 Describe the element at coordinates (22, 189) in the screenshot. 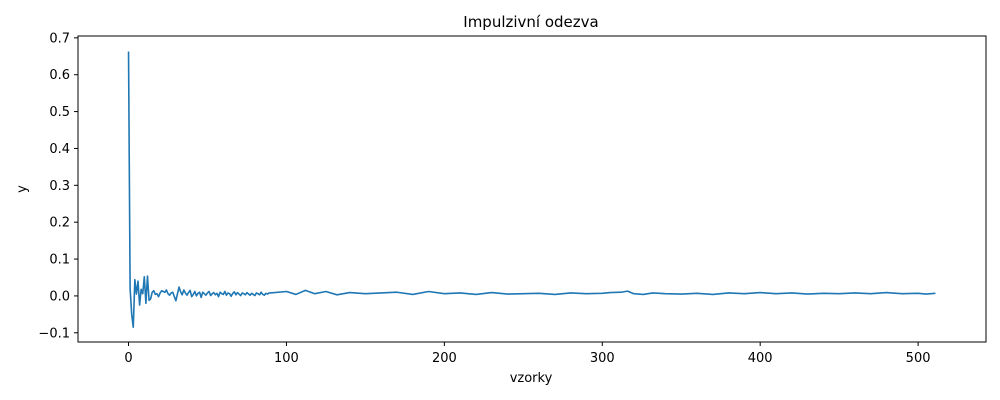

I see `y-axis-label: y` at that location.